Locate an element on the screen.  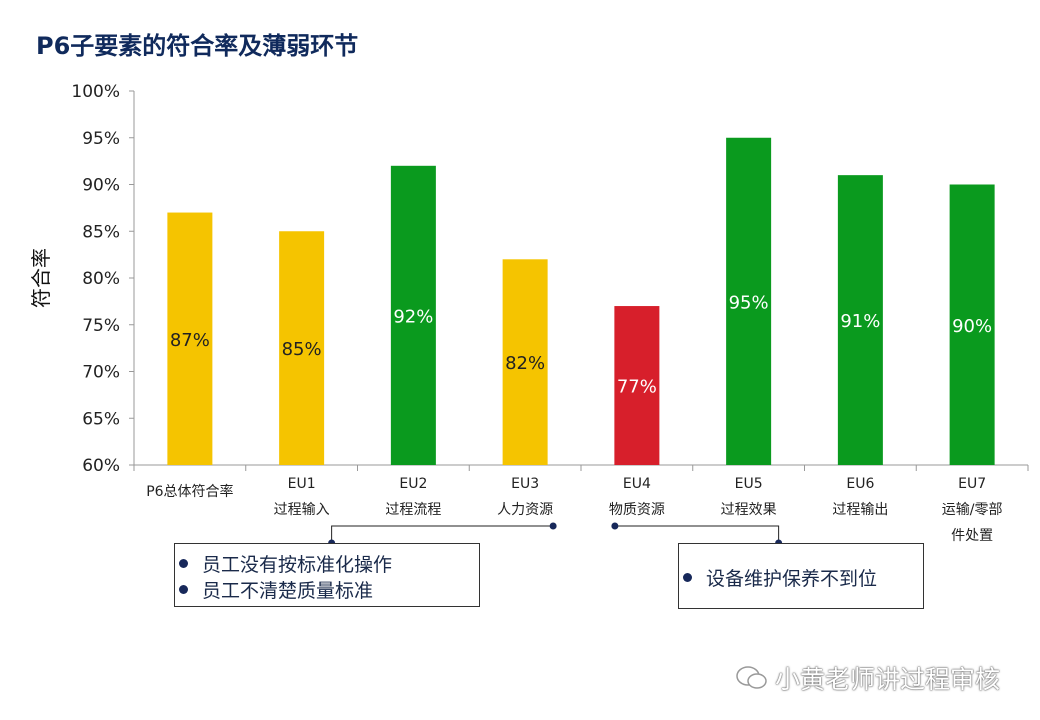
y-tick-label: 95% is located at coordinates (101, 139).